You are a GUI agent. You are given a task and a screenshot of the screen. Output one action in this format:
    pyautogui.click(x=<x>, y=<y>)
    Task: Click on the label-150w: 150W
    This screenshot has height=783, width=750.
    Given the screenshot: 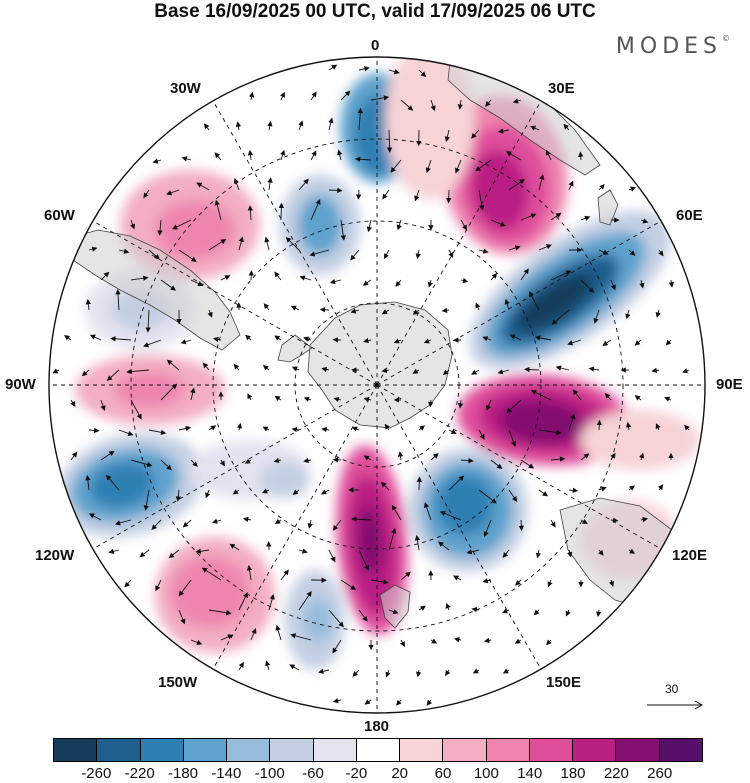 What is the action you would take?
    pyautogui.click(x=178, y=682)
    